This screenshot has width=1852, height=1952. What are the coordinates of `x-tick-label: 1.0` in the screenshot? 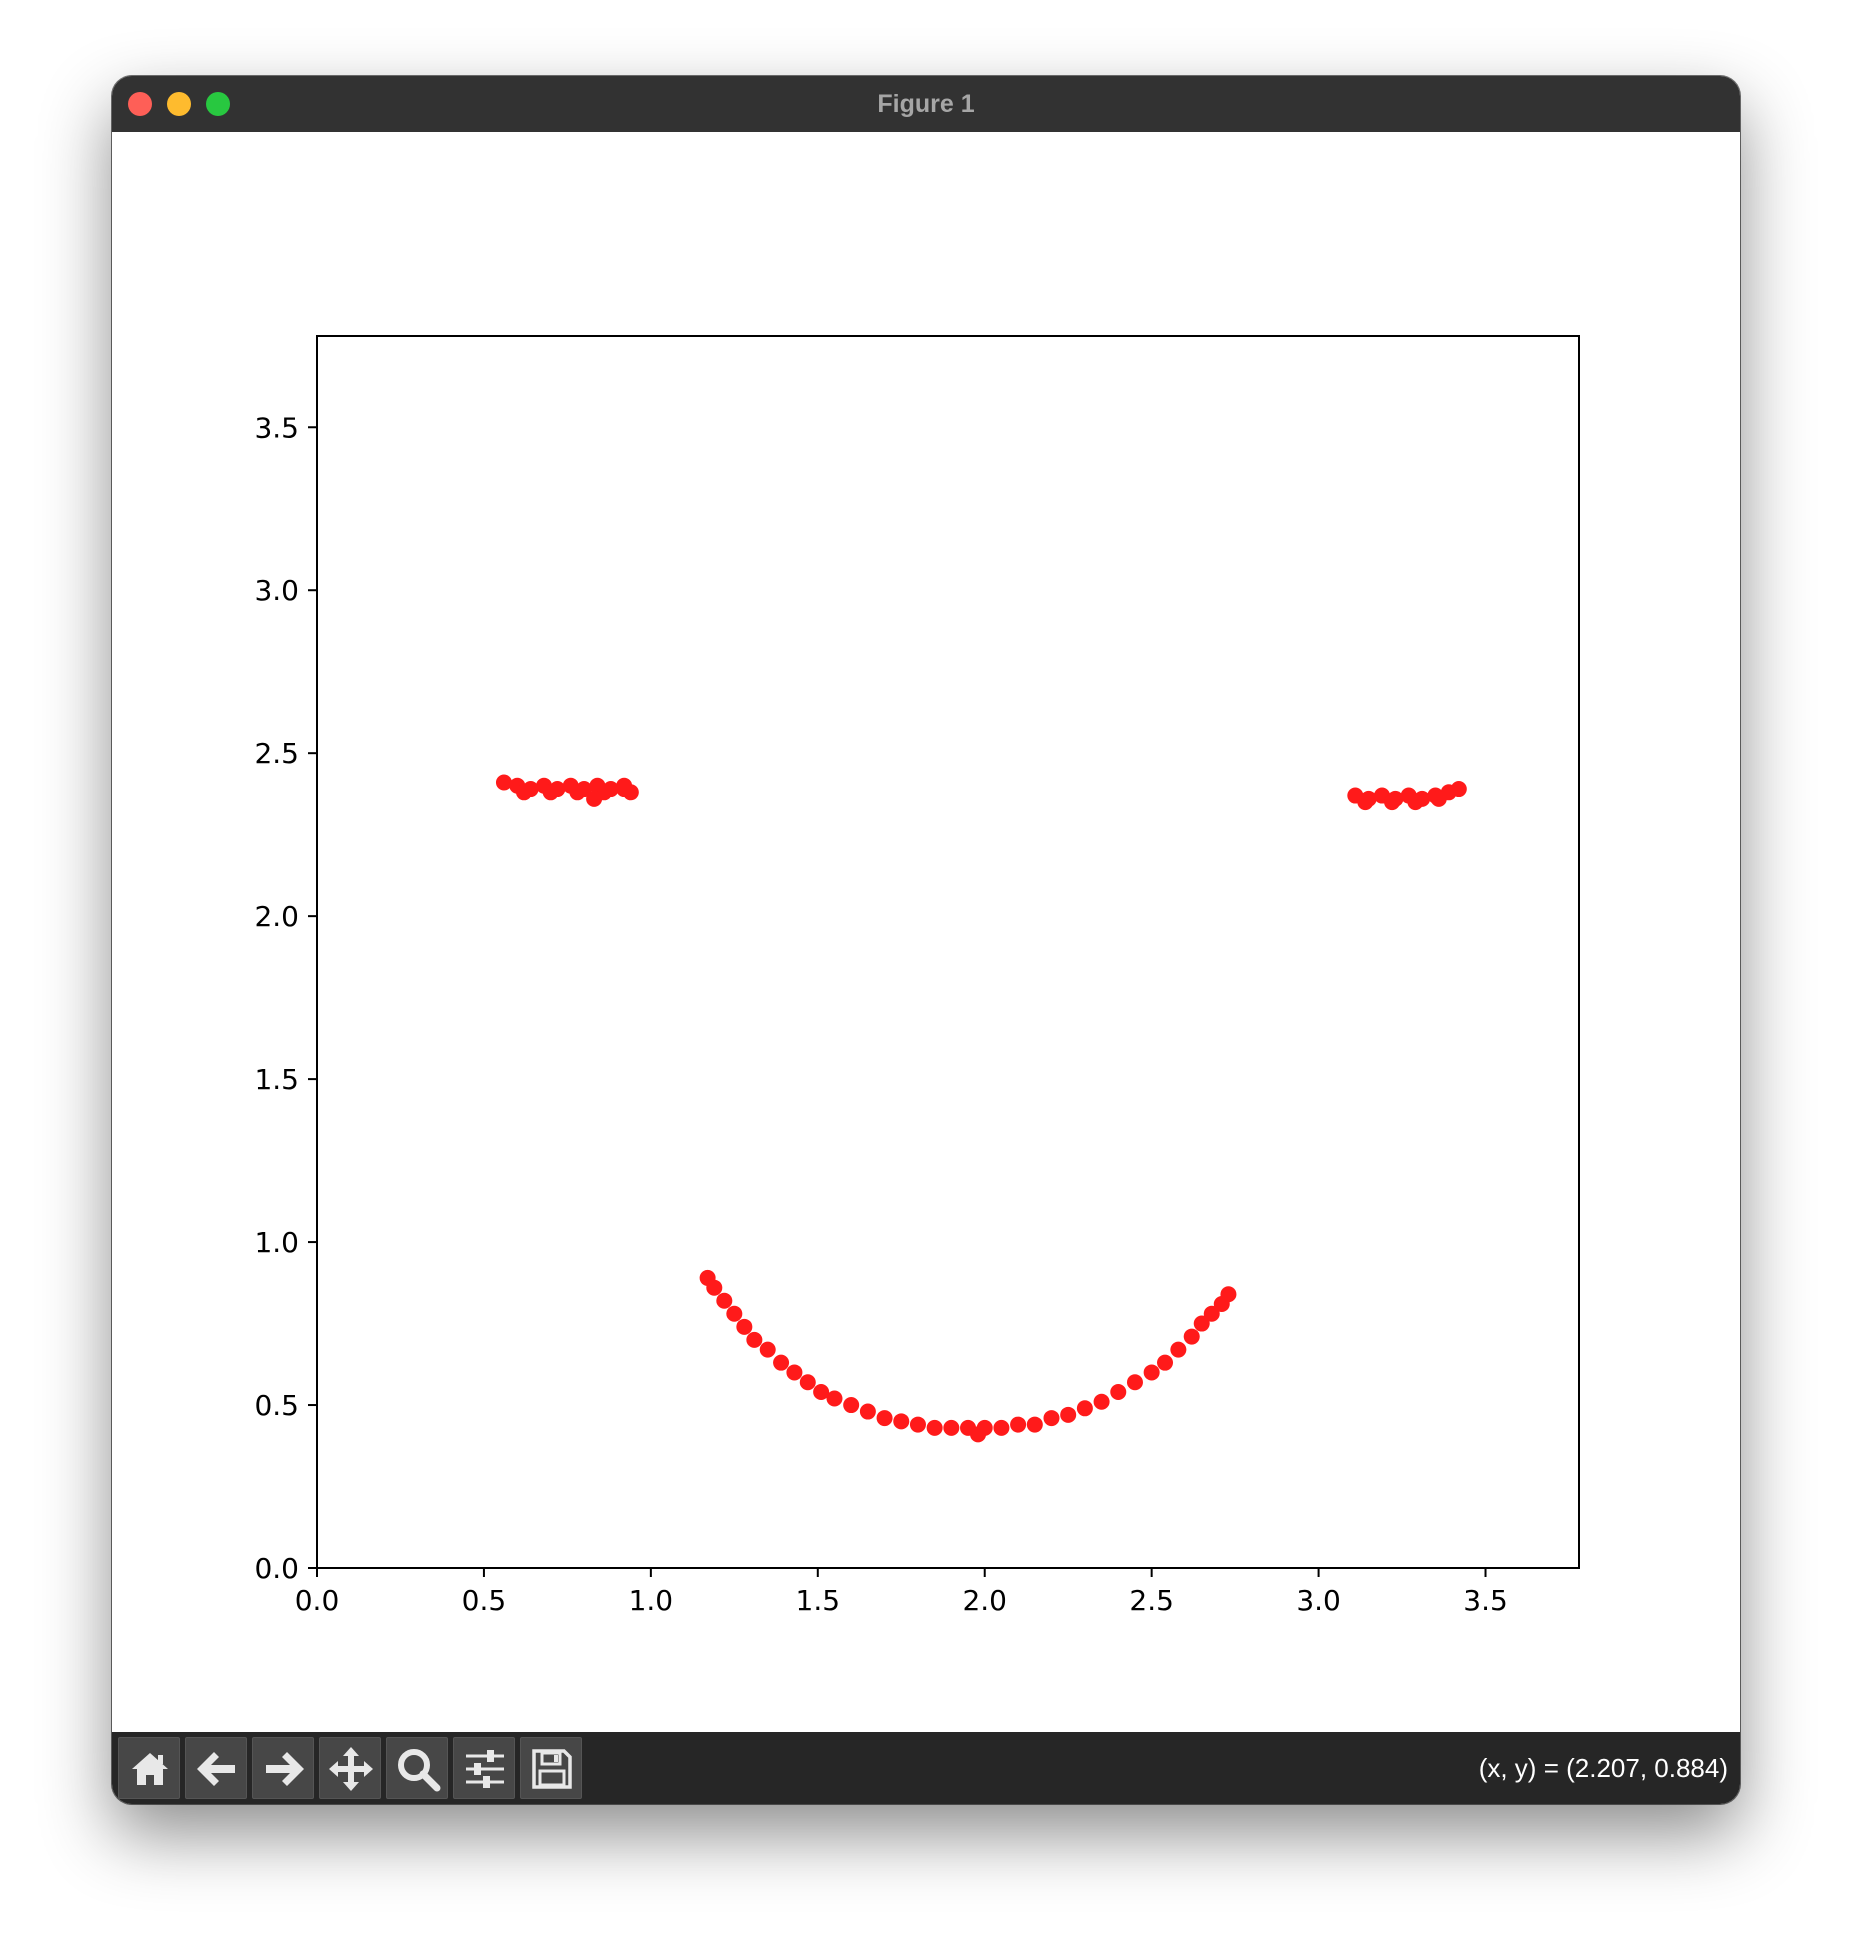 It's located at (651, 1600).